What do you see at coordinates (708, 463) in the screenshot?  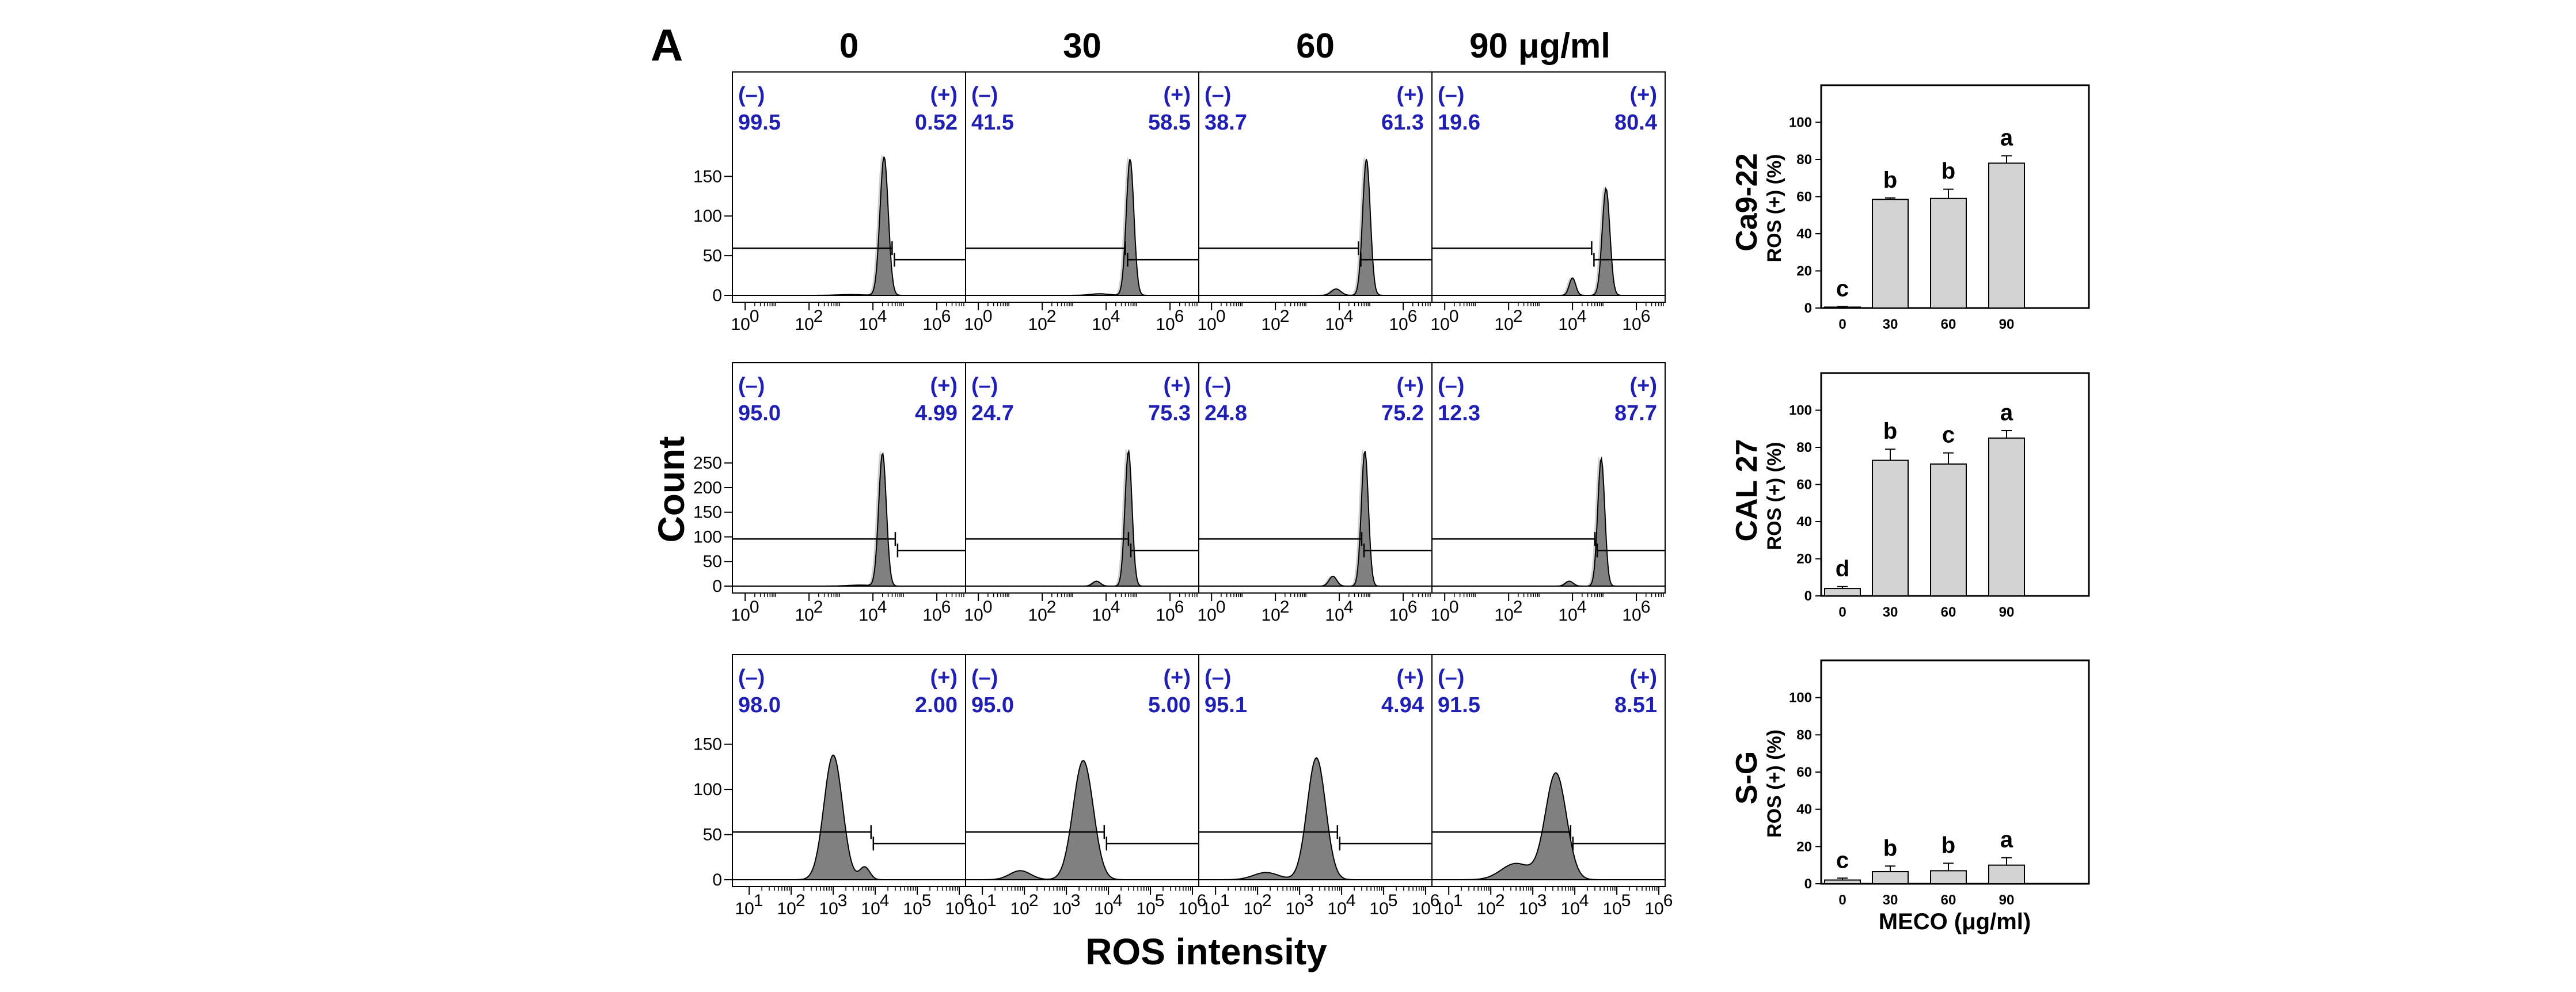 I see `y-tick-label: 250` at bounding box center [708, 463].